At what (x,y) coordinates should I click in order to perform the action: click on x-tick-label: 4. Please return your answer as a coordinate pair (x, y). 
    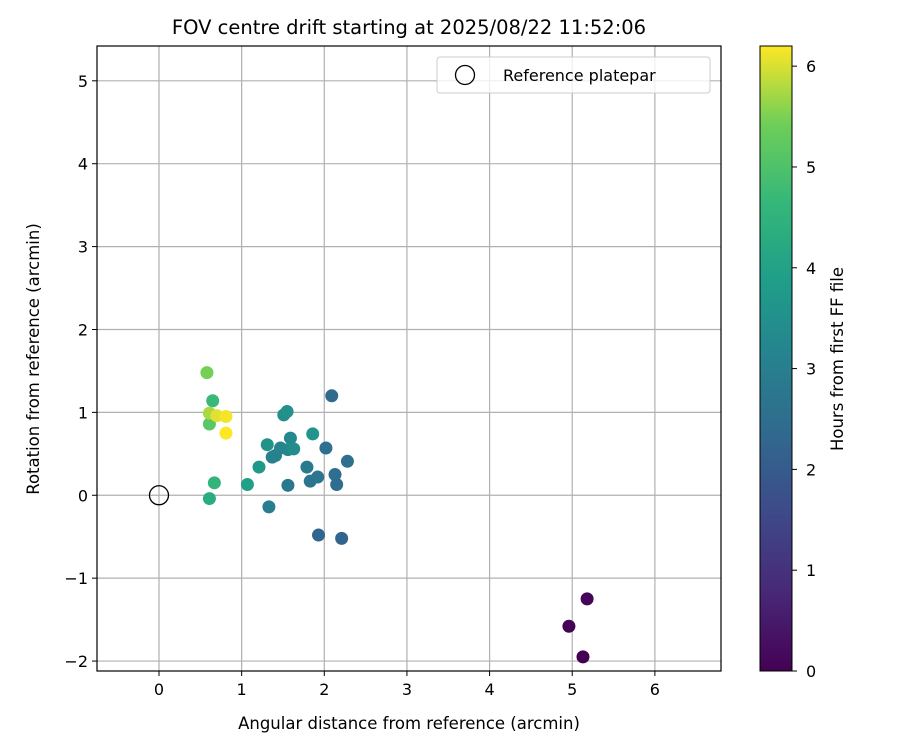
    Looking at the image, I should click on (489, 689).